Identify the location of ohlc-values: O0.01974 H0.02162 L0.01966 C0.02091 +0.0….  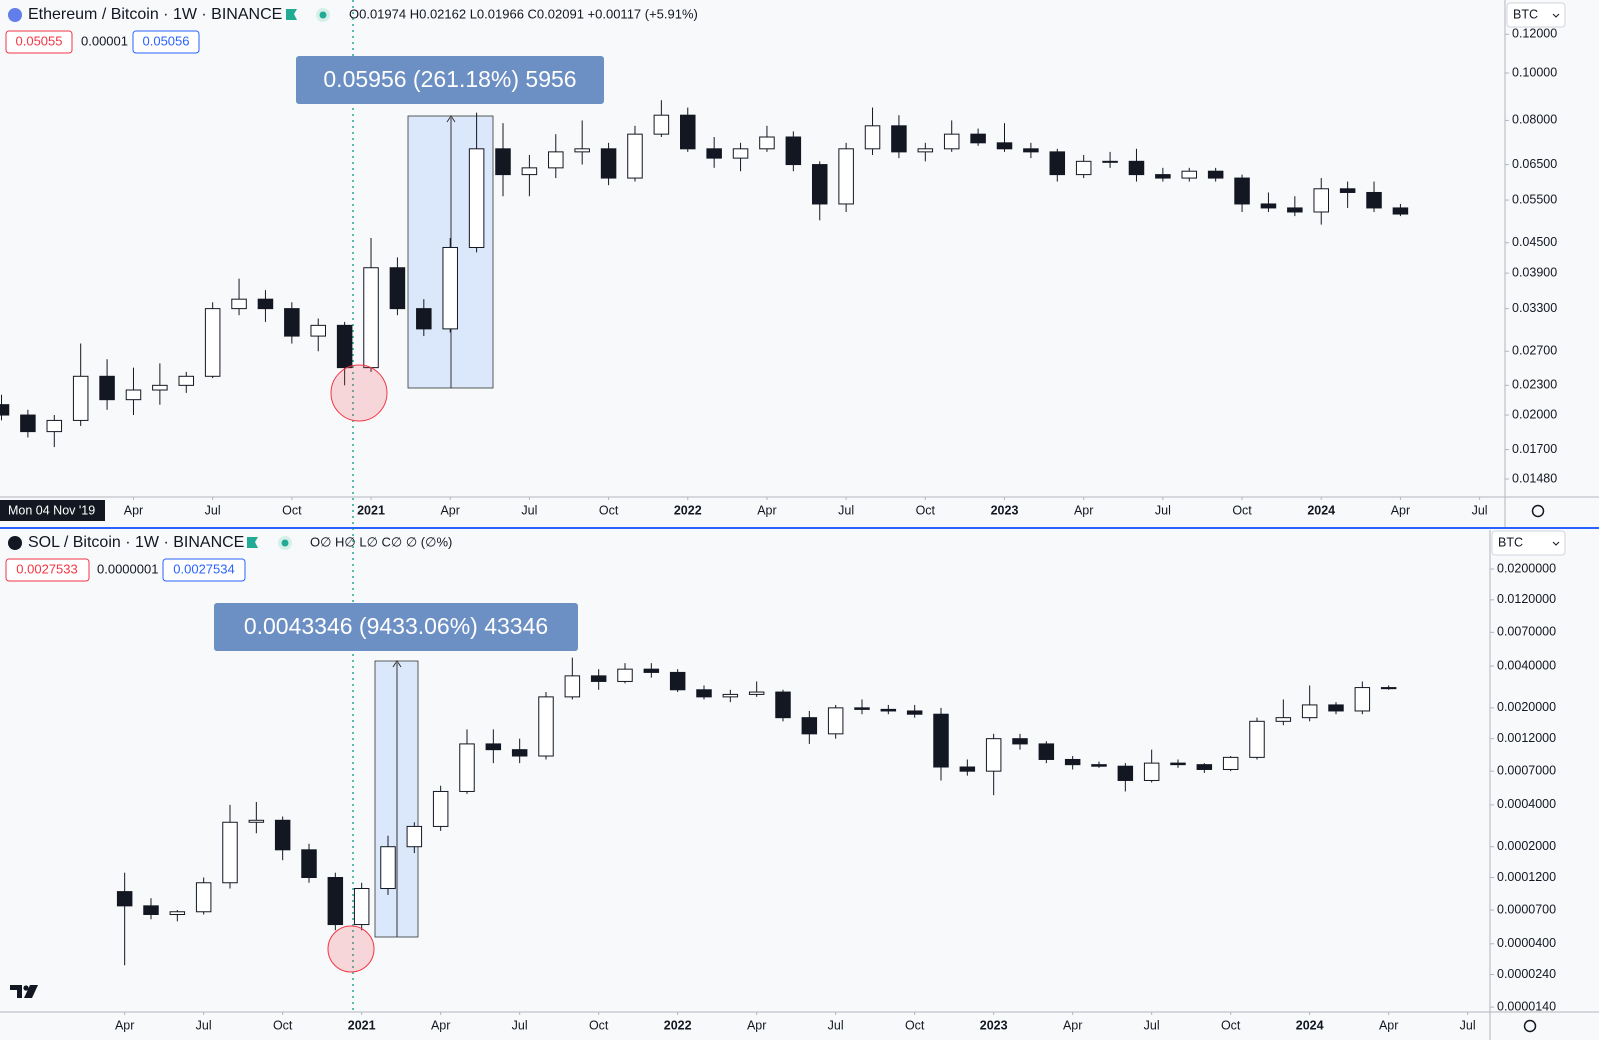
(523, 13).